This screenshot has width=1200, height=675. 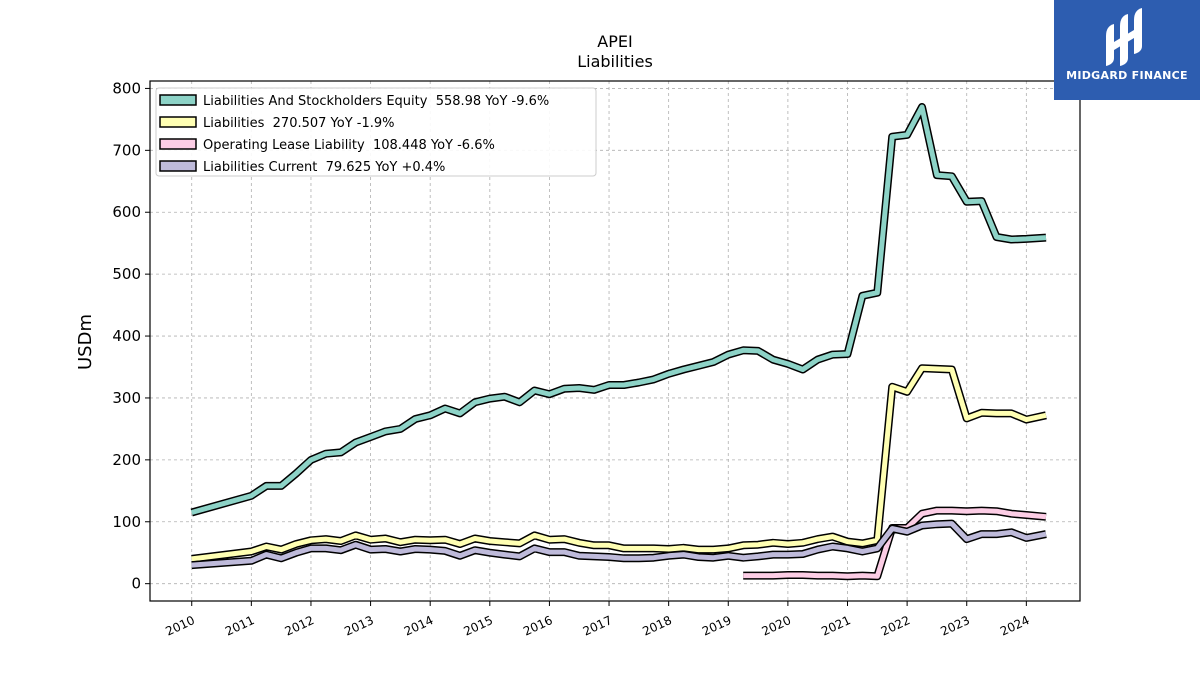 What do you see at coordinates (126, 522) in the screenshot?
I see `y-tick-label: 100` at bounding box center [126, 522].